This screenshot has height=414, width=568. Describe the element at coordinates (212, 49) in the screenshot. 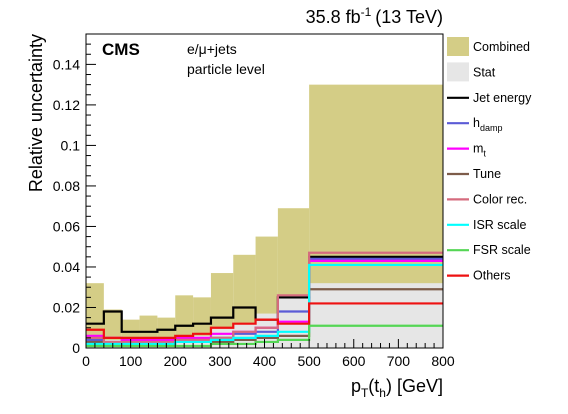

I see `channel-label: e/μ+jets` at that location.